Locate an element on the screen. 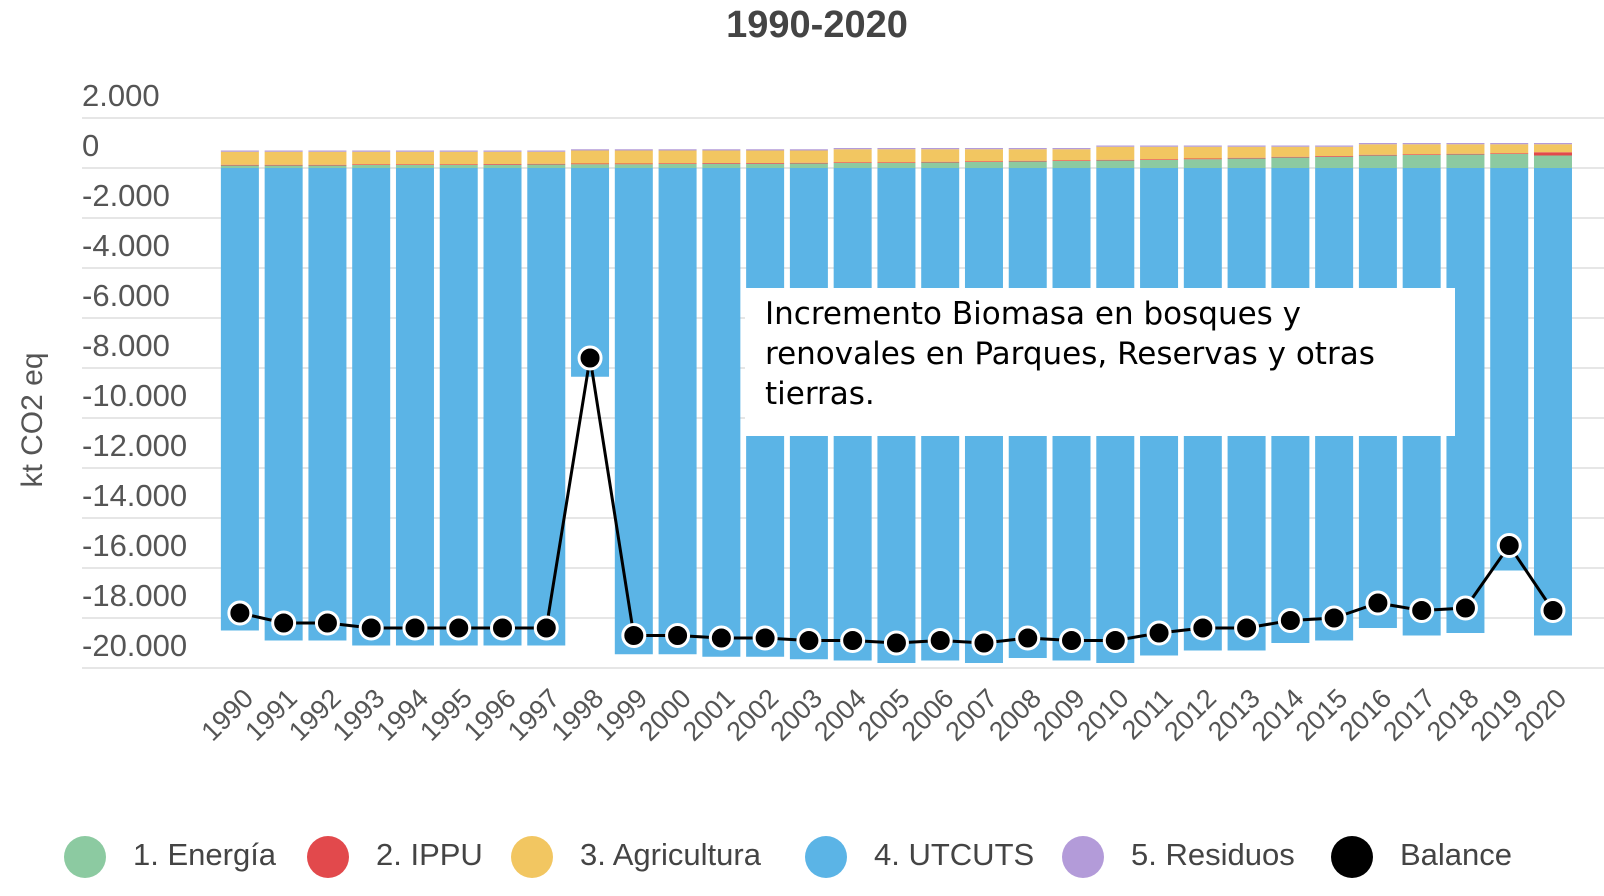 The width and height of the screenshot is (1604, 896). y-tick-label: -10.000 is located at coordinates (134, 395).